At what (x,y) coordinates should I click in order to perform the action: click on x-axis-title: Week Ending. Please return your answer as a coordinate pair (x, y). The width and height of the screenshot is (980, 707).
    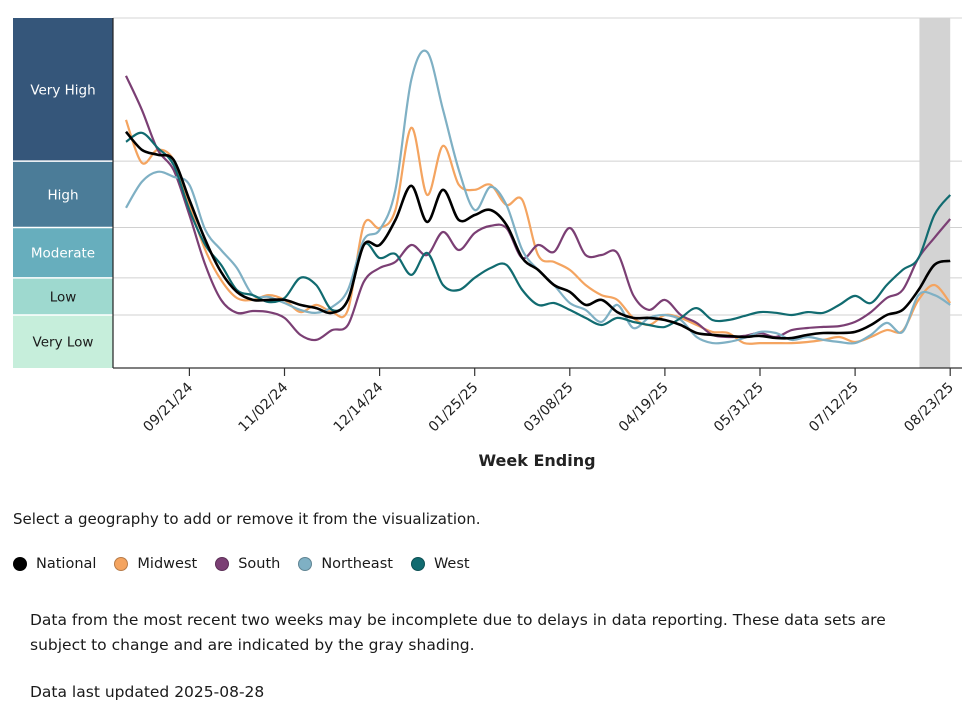
    Looking at the image, I should click on (536, 460).